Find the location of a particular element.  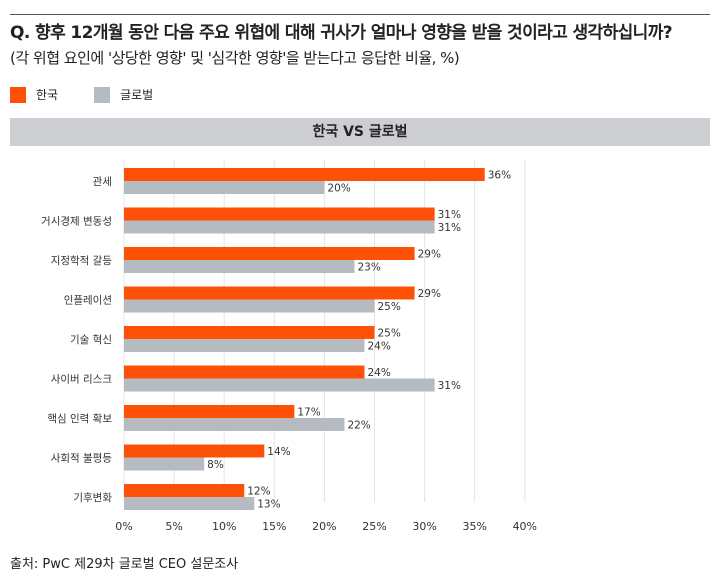

x-tick-label: 5% is located at coordinates (173, 526).